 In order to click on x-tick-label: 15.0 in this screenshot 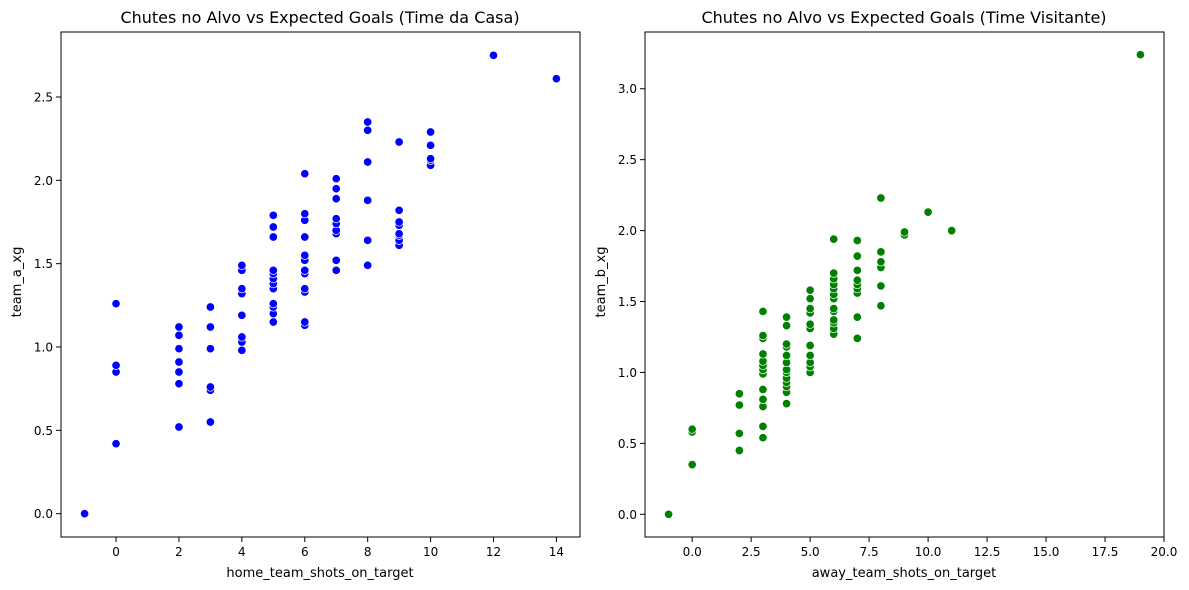, I will do `click(1046, 552)`.